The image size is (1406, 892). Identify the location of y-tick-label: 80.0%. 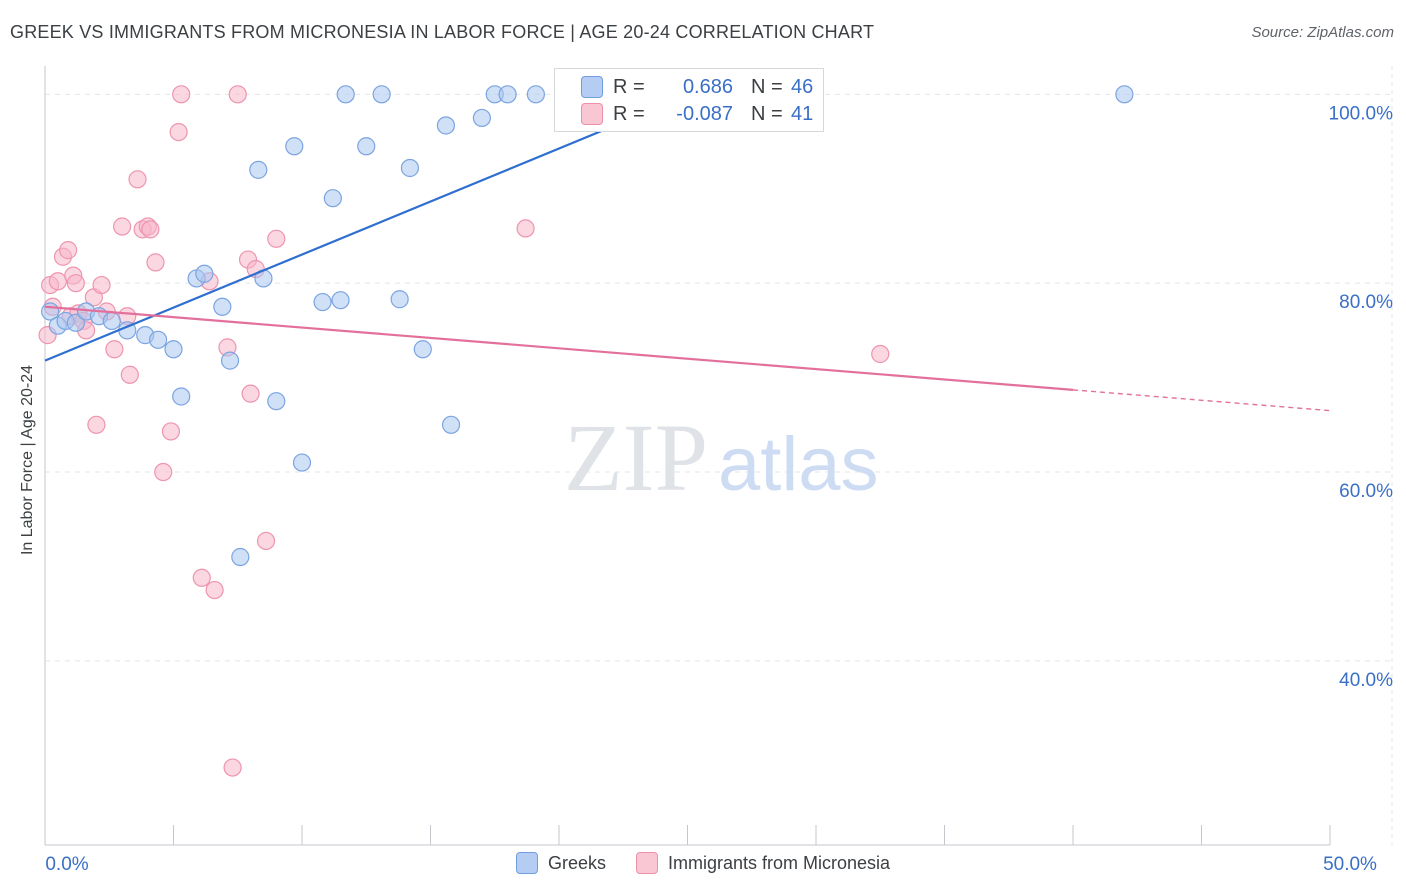
(1366, 302).